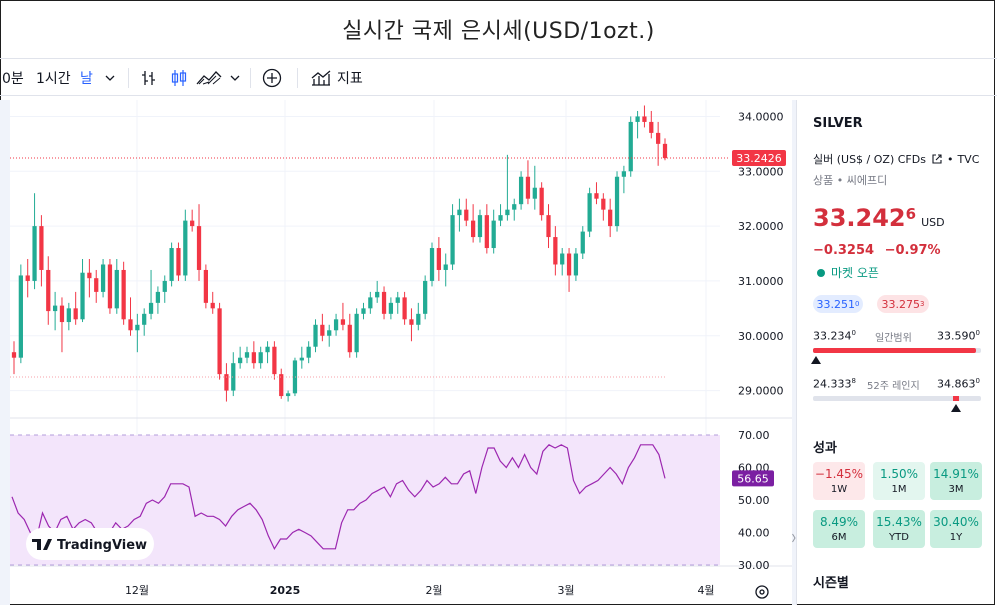 Image resolution: width=997 pixels, height=610 pixels. Describe the element at coordinates (272, 78) in the screenshot. I see `compare-symbol-button` at that location.